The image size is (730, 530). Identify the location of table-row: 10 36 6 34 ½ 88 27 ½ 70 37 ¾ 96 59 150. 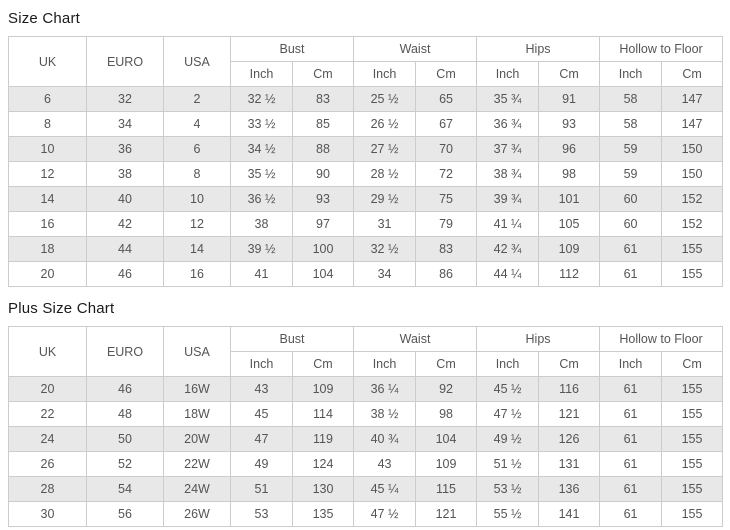
(366, 149).